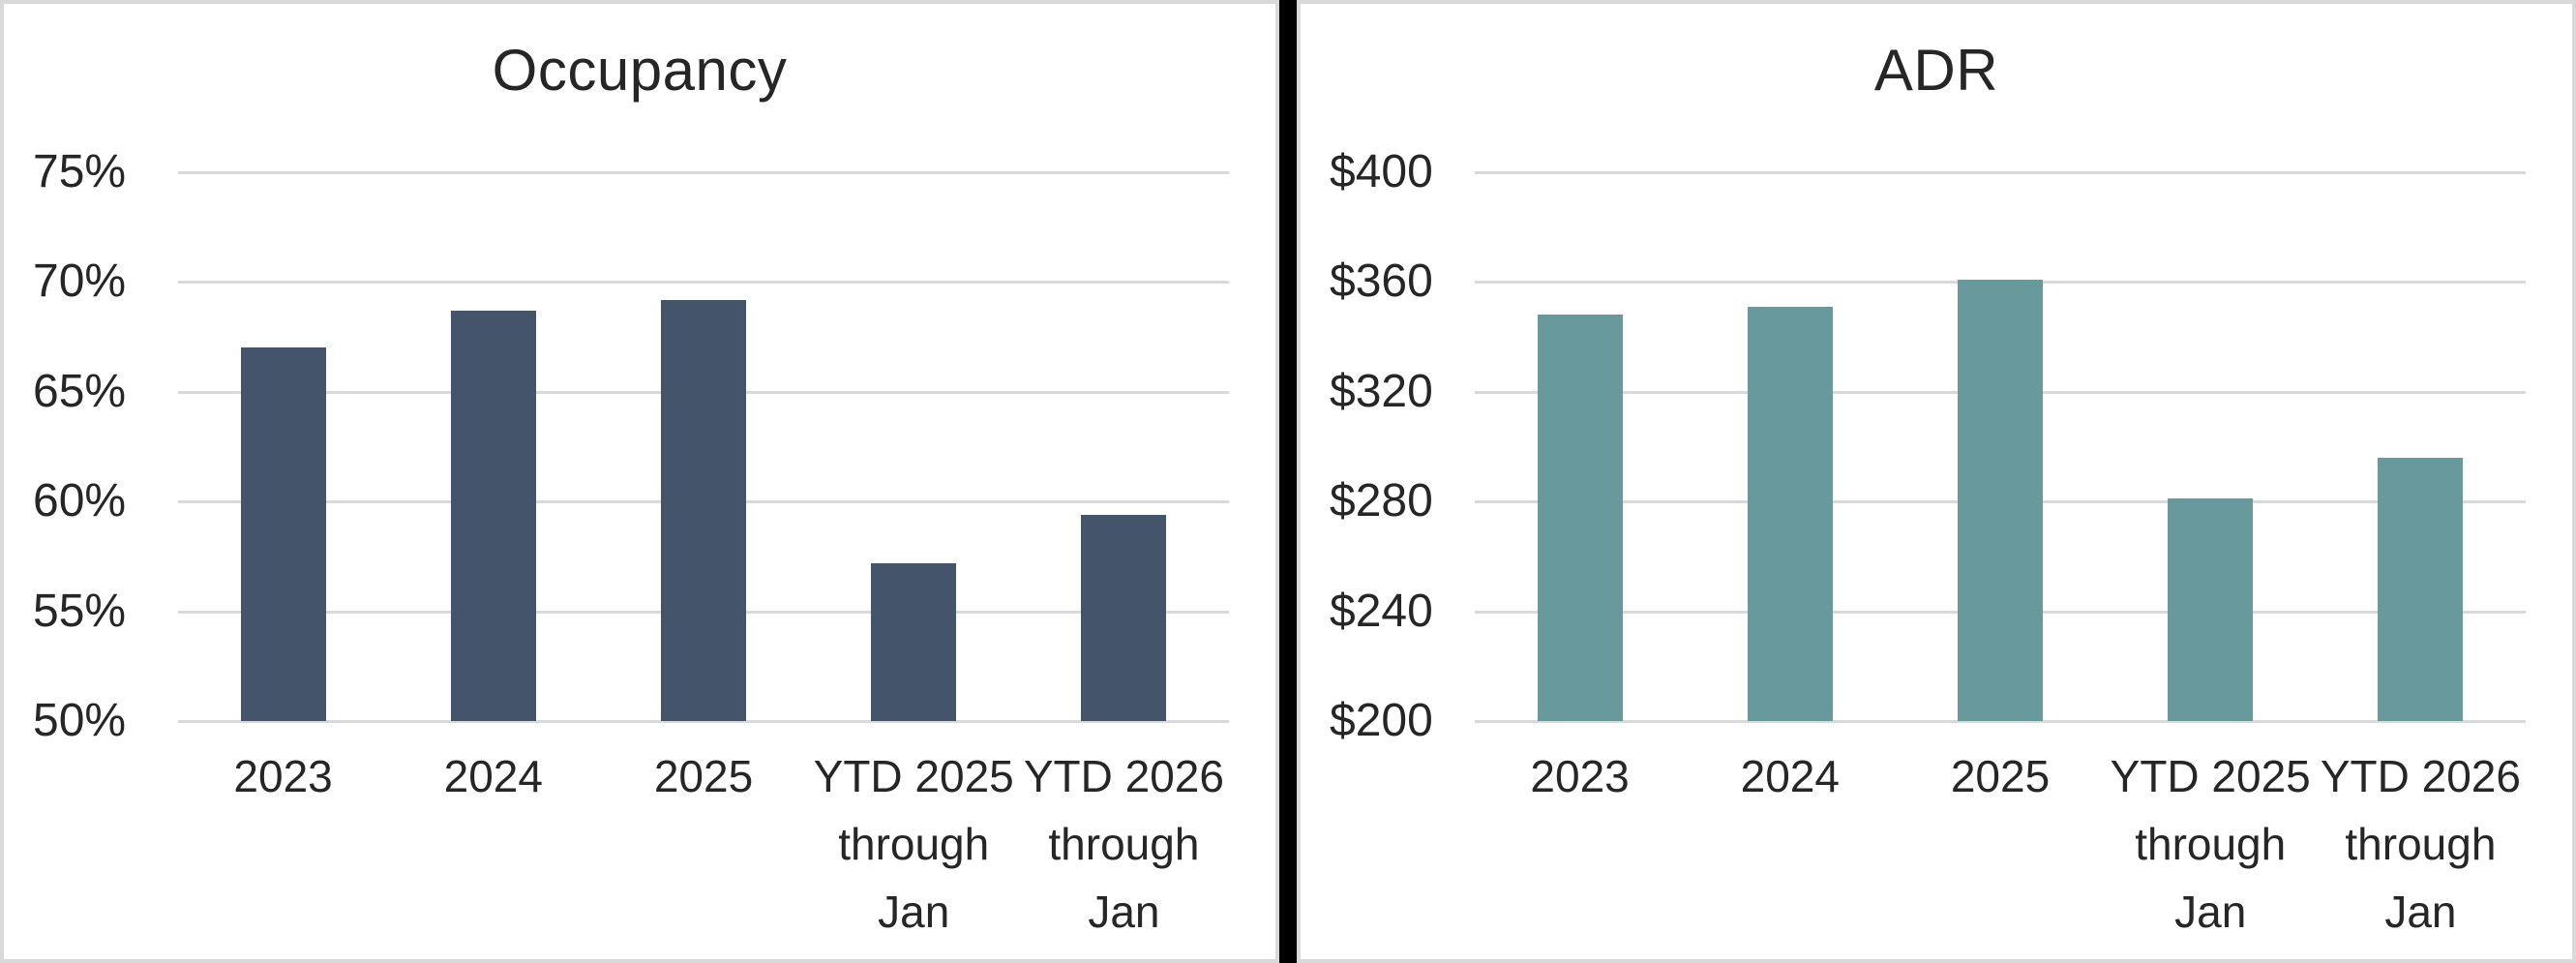  What do you see at coordinates (1936, 70) in the screenshot?
I see `chart-title: ADR` at bounding box center [1936, 70].